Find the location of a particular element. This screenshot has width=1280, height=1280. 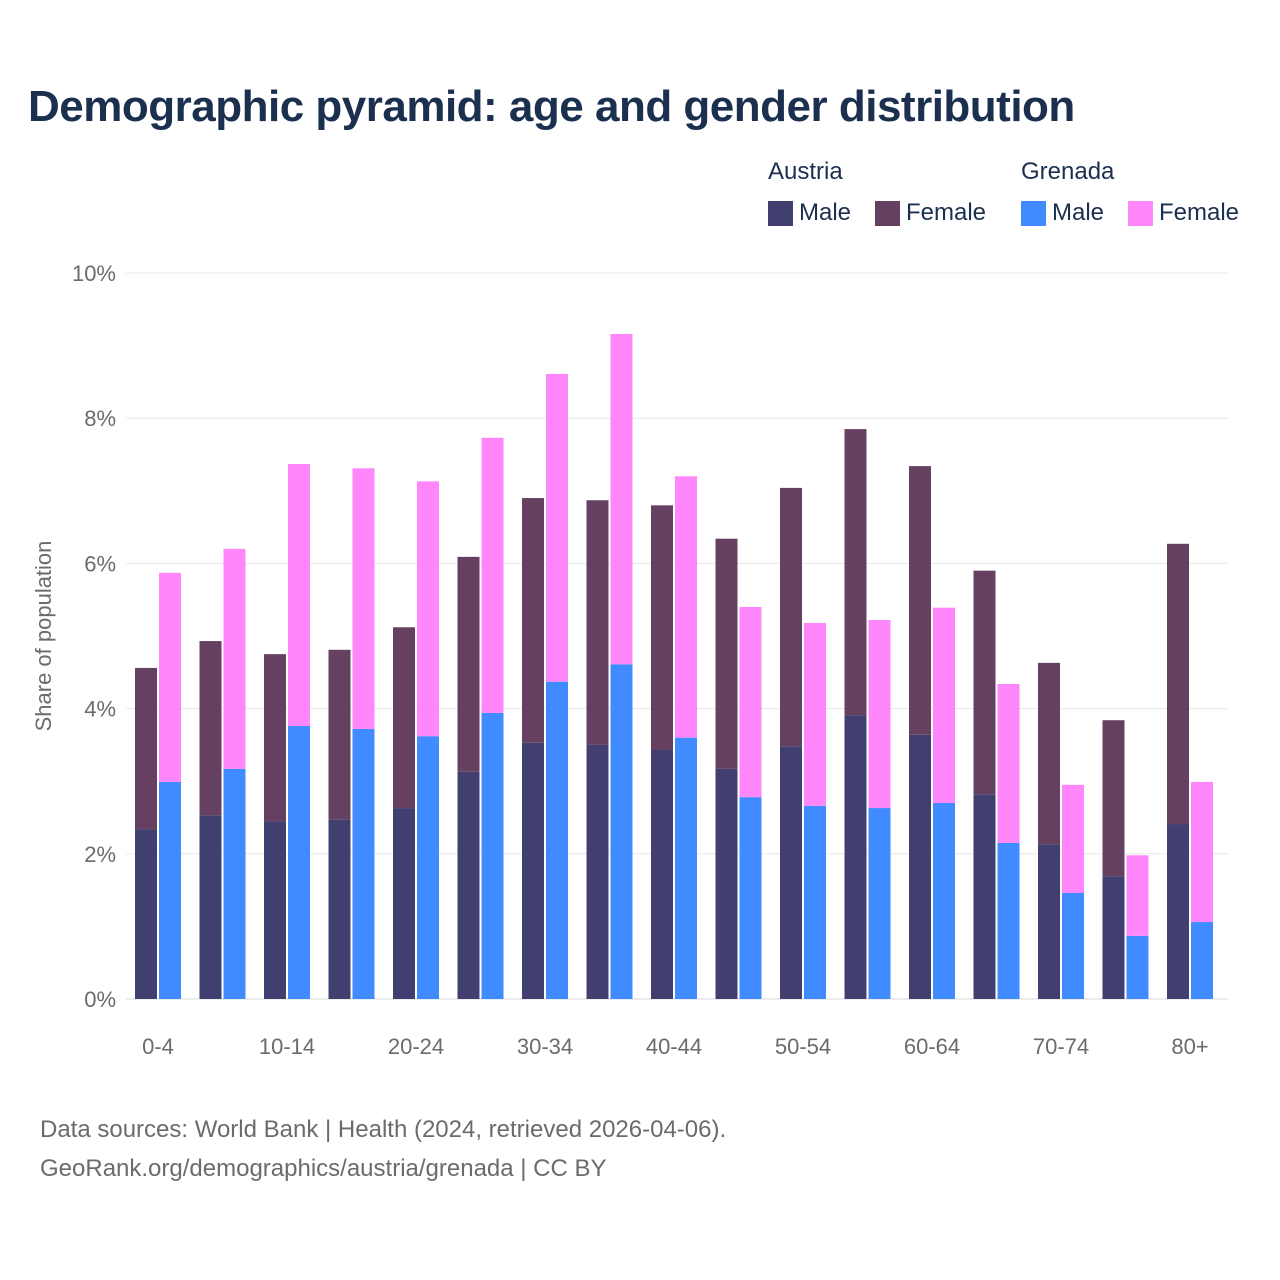

y-axis-label: Share of population is located at coordinates (43, 636).